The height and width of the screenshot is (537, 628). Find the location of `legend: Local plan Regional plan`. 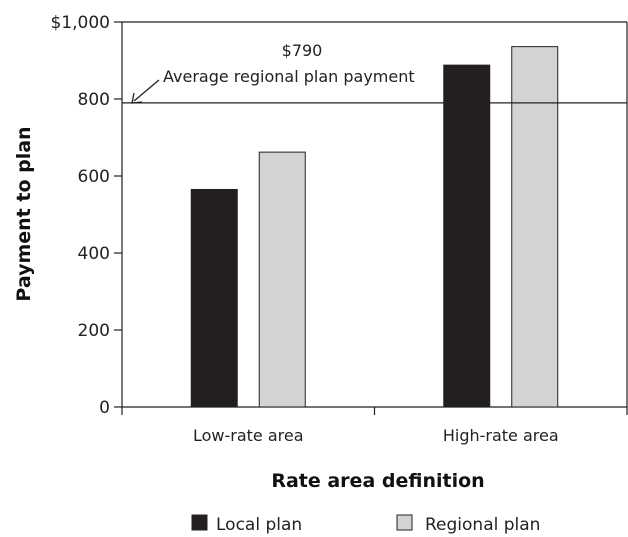

legend: Local plan Regional plan is located at coordinates (365, 524).